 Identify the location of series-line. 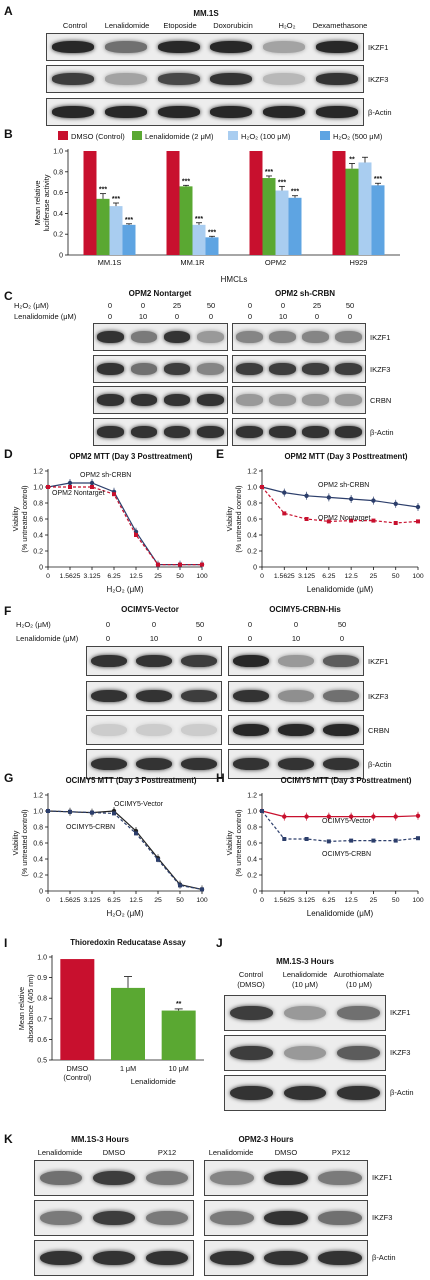
(340, 826).